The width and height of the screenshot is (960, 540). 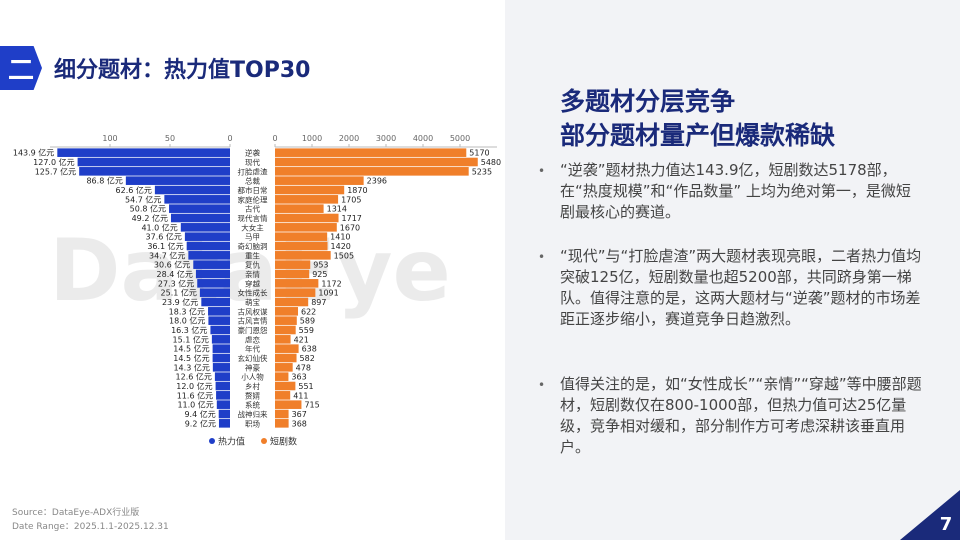 What do you see at coordinates (180, 302) in the screenshot?
I see `value-label: 23.9 亿元` at bounding box center [180, 302].